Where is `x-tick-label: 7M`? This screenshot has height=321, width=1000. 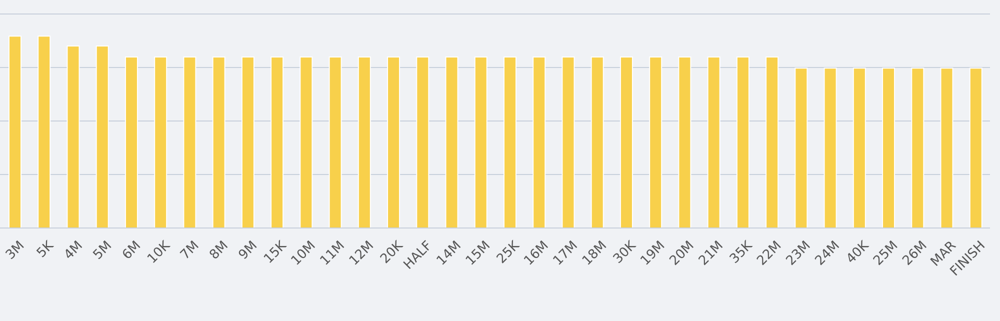
x-tick-label: 7M is located at coordinates (190, 250).